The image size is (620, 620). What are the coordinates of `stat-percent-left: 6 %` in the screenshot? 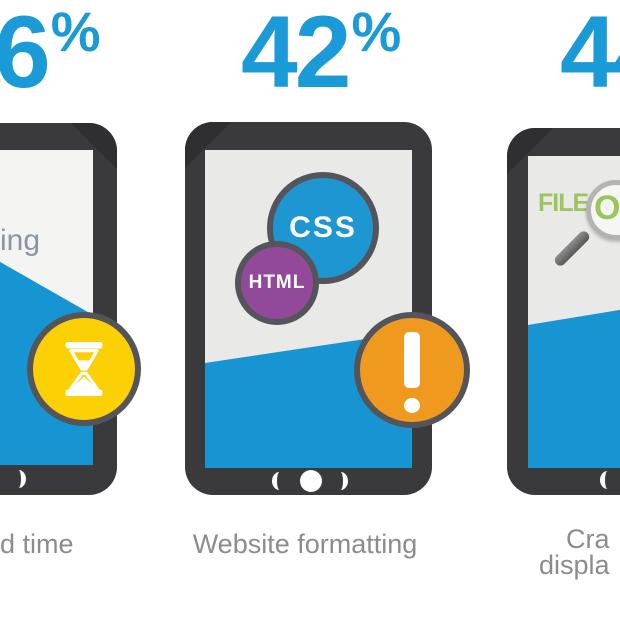 It's located at (50, 54).